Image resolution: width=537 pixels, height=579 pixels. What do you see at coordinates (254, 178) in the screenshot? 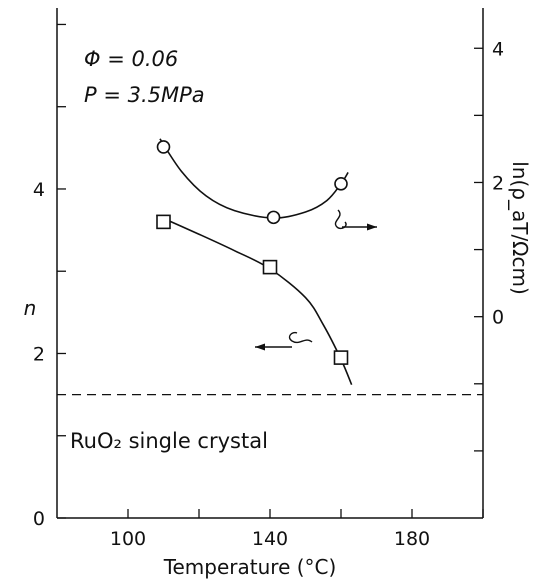
I see `series-circle-curve` at bounding box center [254, 178].